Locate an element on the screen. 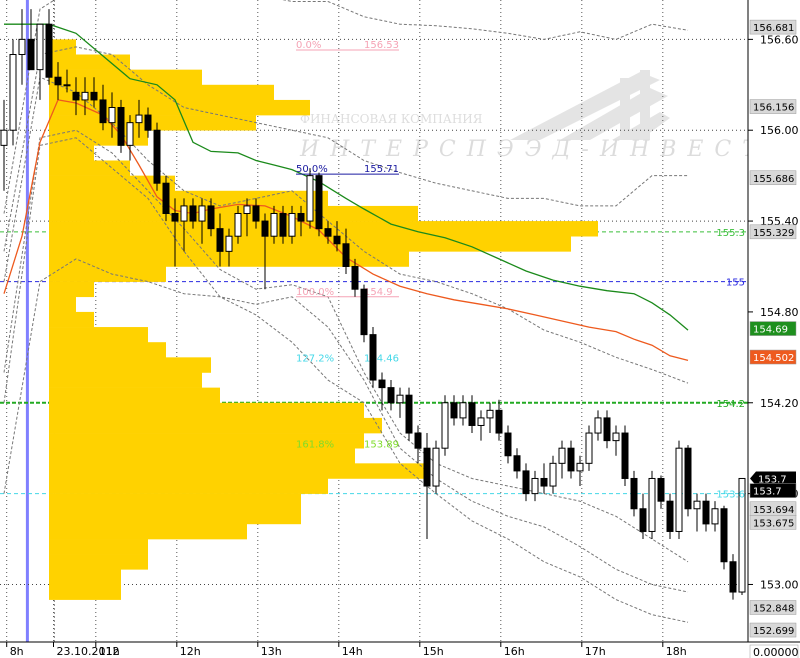 This screenshot has width=800, height=658. time-tick-label: 17h is located at coordinates (595, 651).